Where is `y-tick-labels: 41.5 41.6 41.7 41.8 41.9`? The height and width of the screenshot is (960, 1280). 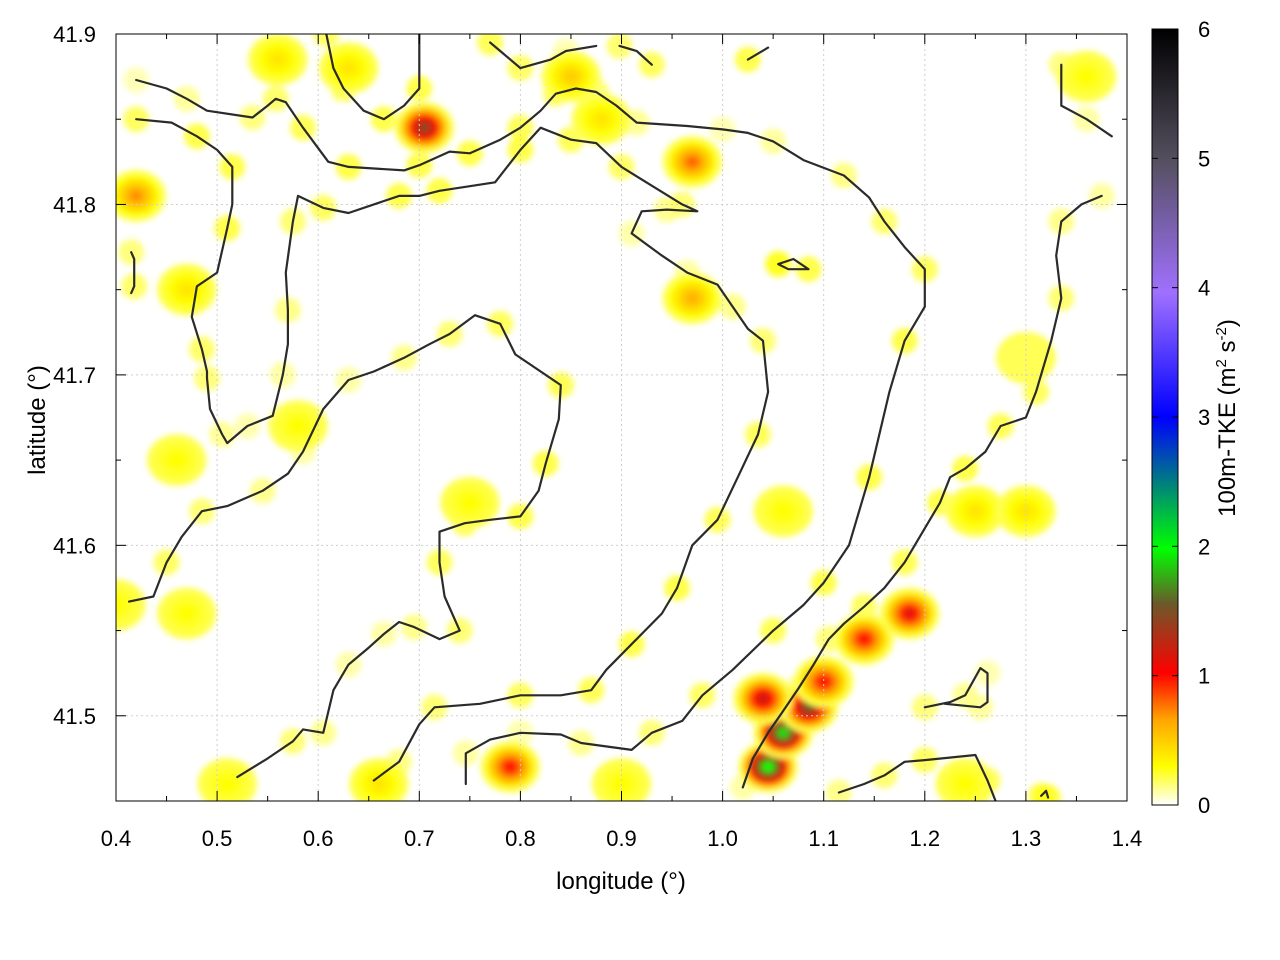
y-tick-labels: 41.5 41.6 41.7 41.8 41.9 is located at coordinates (74, 375).